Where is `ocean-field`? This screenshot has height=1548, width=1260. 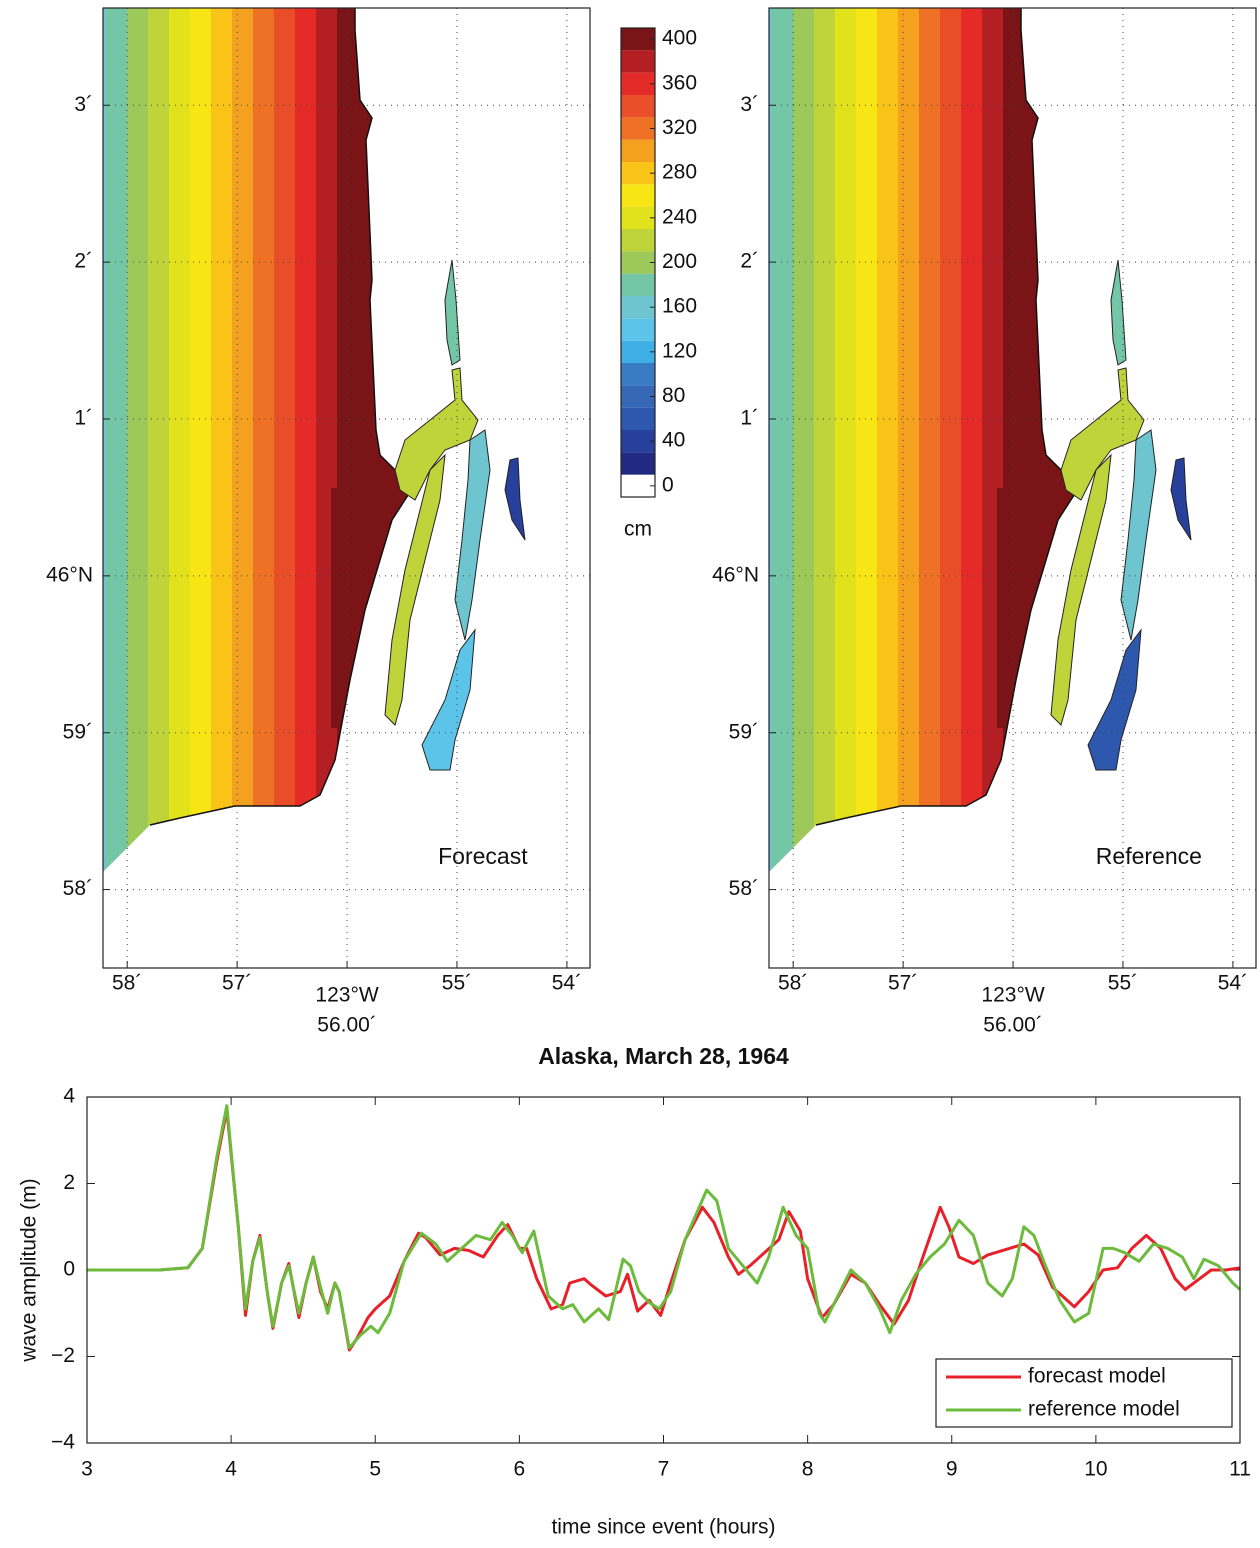
ocean-field is located at coordinates (925, 440).